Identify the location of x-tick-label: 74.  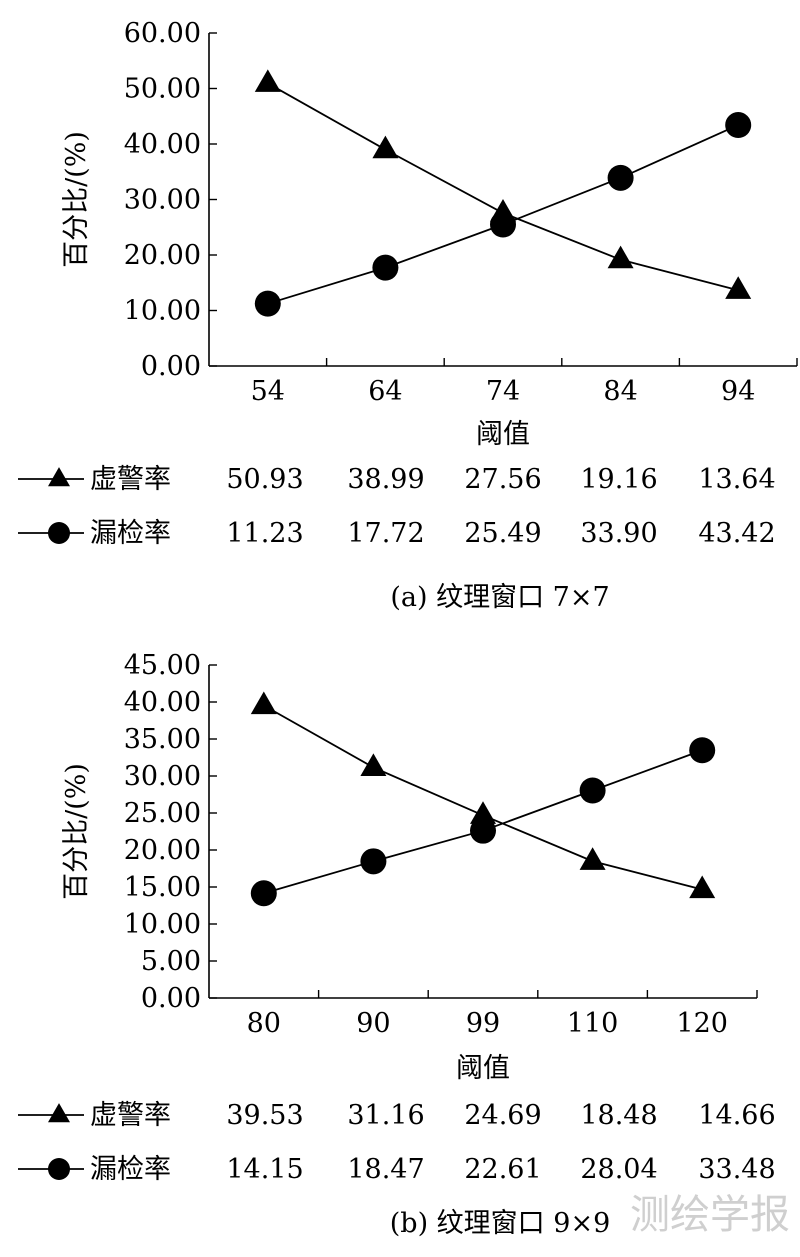
(503, 391).